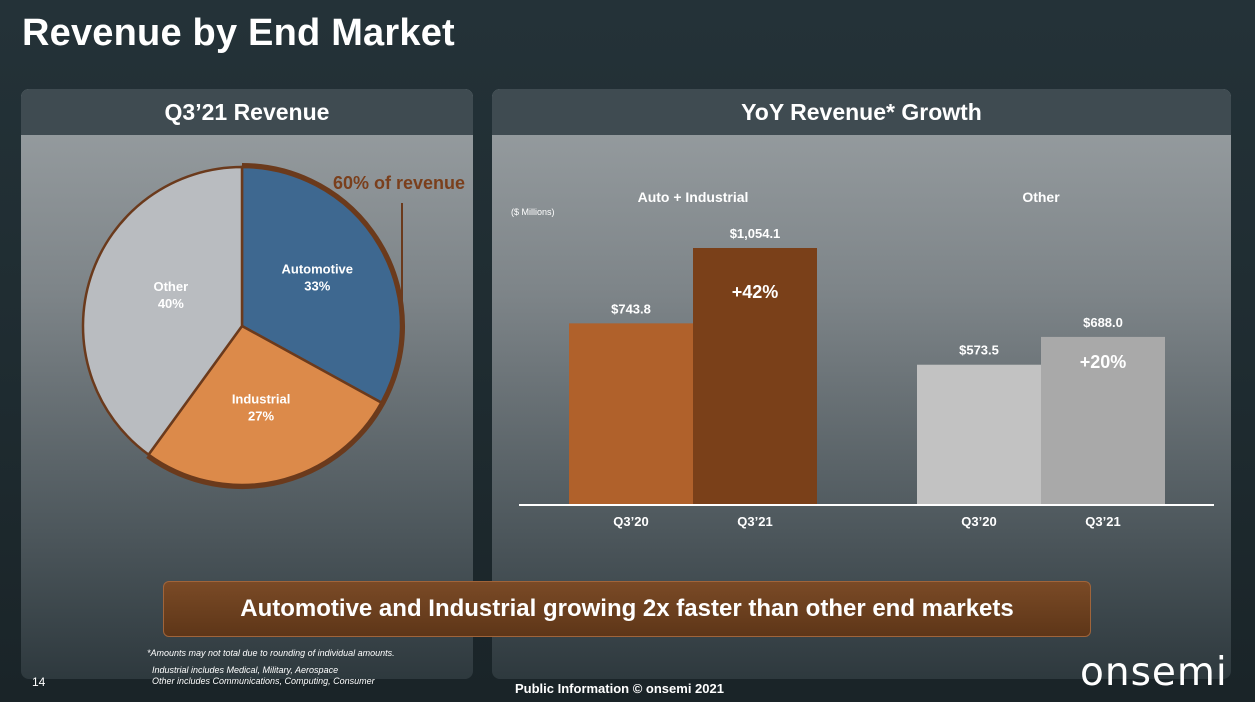 This screenshot has height=702, width=1255. What do you see at coordinates (861, 112) in the screenshot?
I see `bar-panel-title: YoY Revenue* Growth` at bounding box center [861, 112].